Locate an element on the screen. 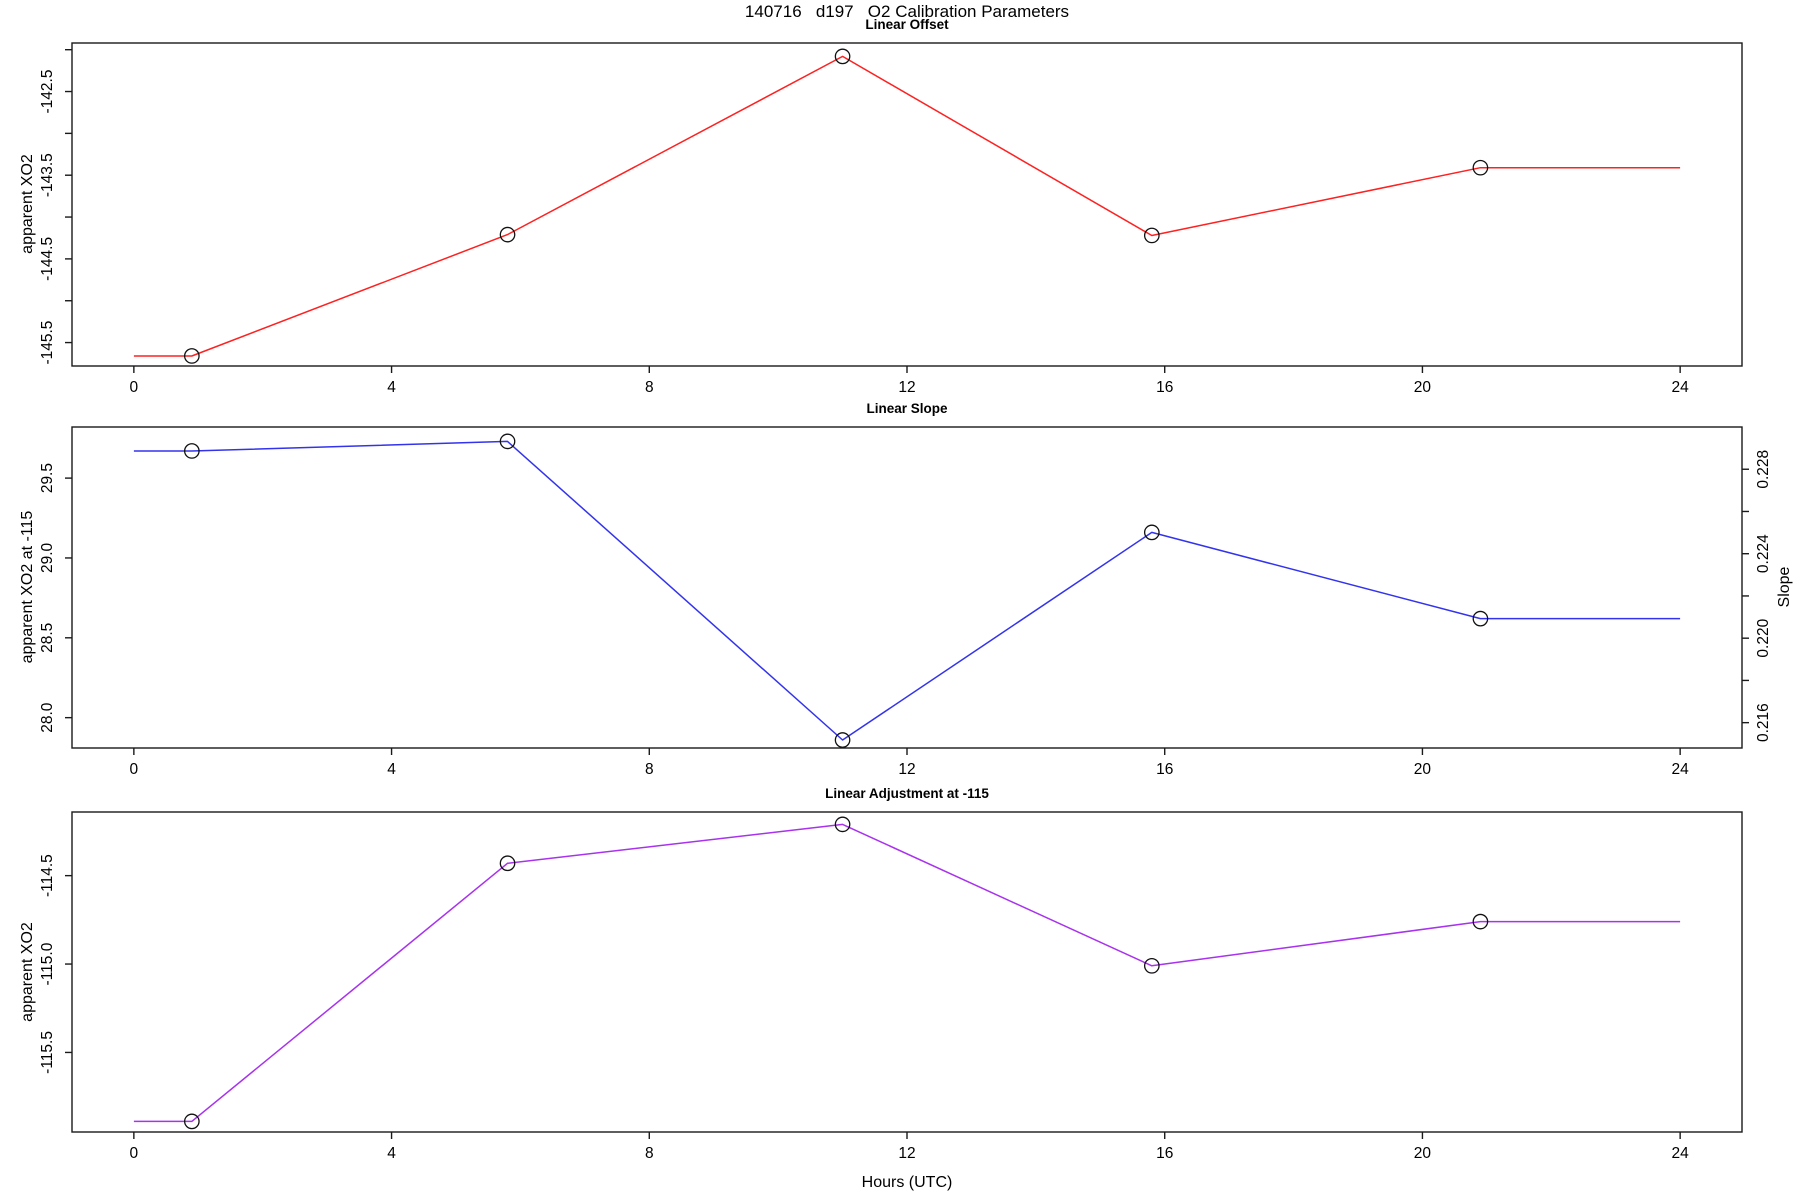 The image size is (1800, 1200). y-tick-label: -114.5 is located at coordinates (47, 875).